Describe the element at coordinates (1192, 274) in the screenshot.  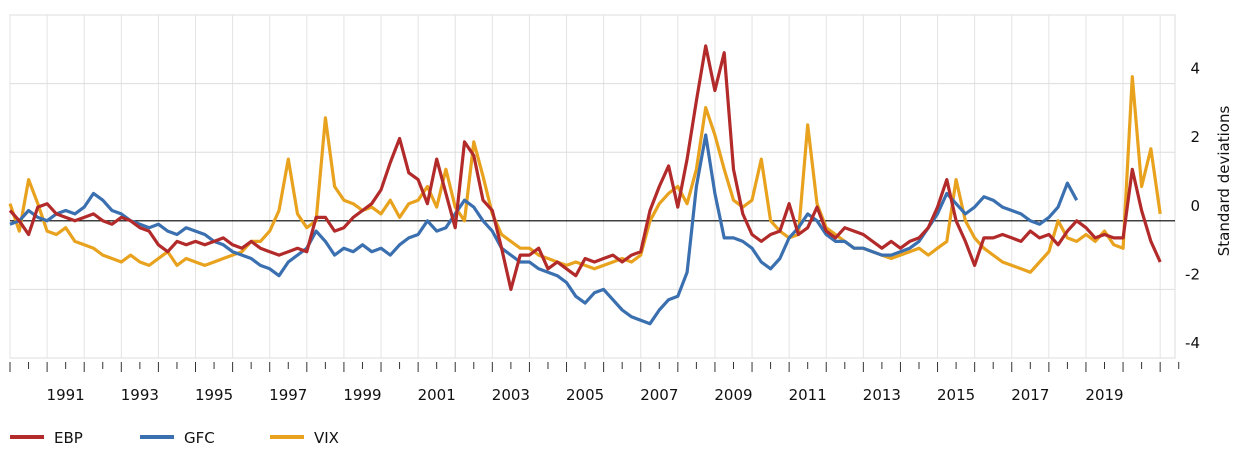
I see `y-tick-label: -2` at that location.